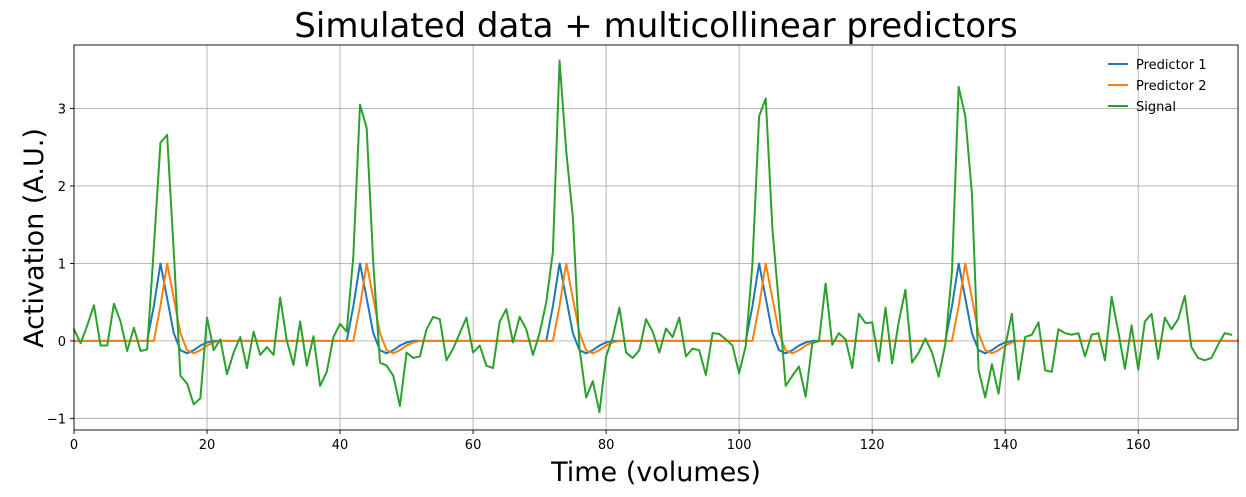 This screenshot has height=497, width=1246. I want to click on legend-label: Predictor 2, so click(1171, 86).